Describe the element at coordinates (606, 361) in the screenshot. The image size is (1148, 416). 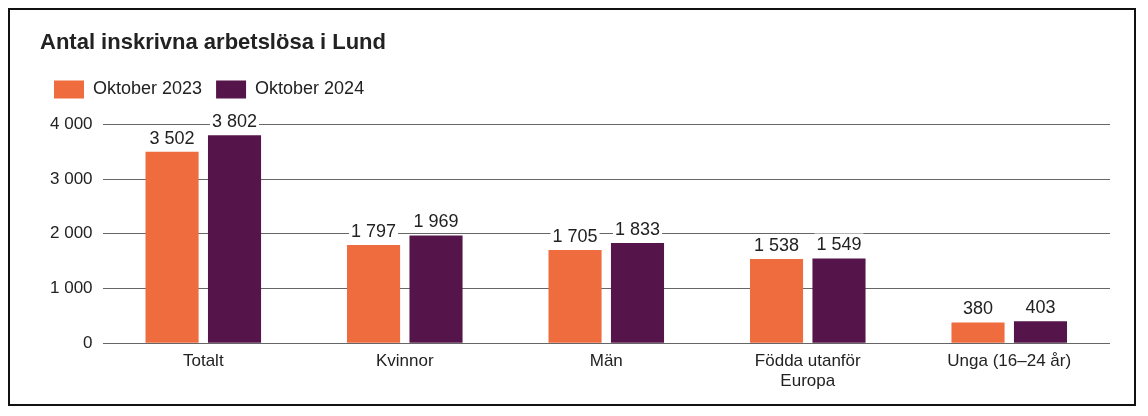
I see `x-tick-label: Män` at that location.